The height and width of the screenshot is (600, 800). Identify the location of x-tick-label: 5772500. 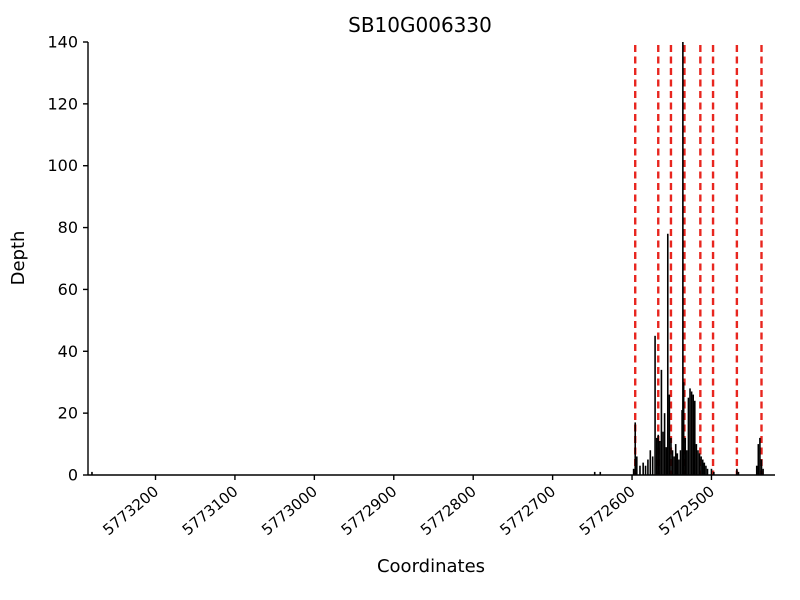
(686, 510).